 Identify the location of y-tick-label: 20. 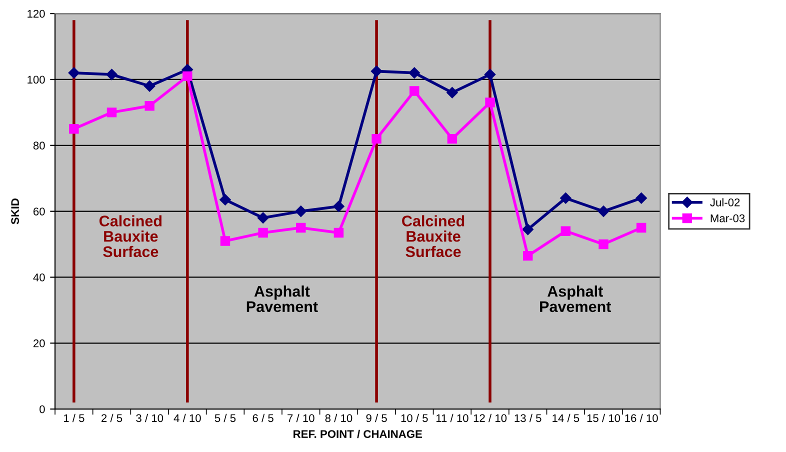
(39, 343).